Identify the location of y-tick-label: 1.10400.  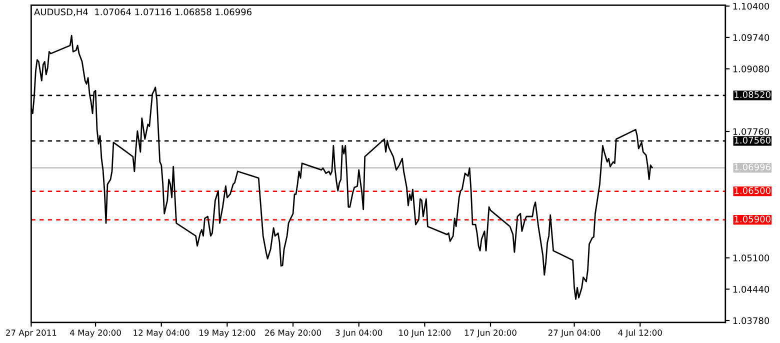
(751, 6).